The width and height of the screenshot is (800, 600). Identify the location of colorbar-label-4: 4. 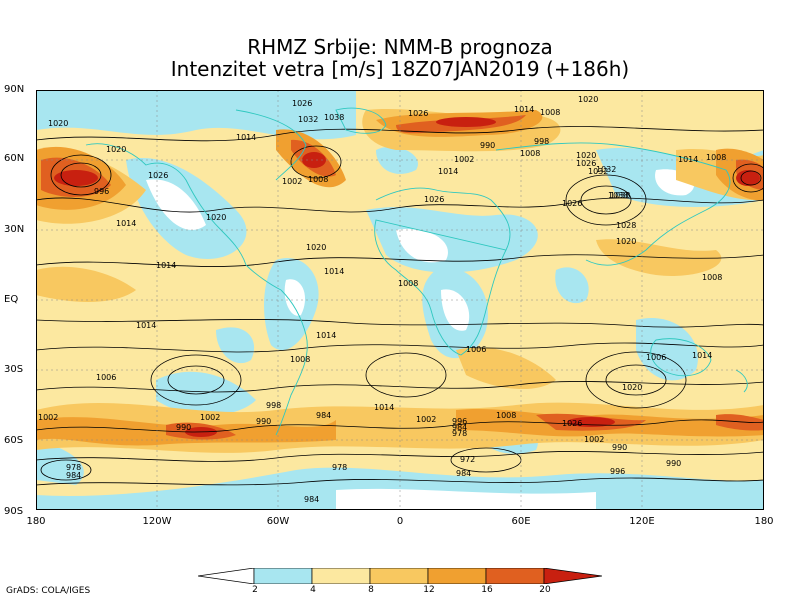
(313, 590).